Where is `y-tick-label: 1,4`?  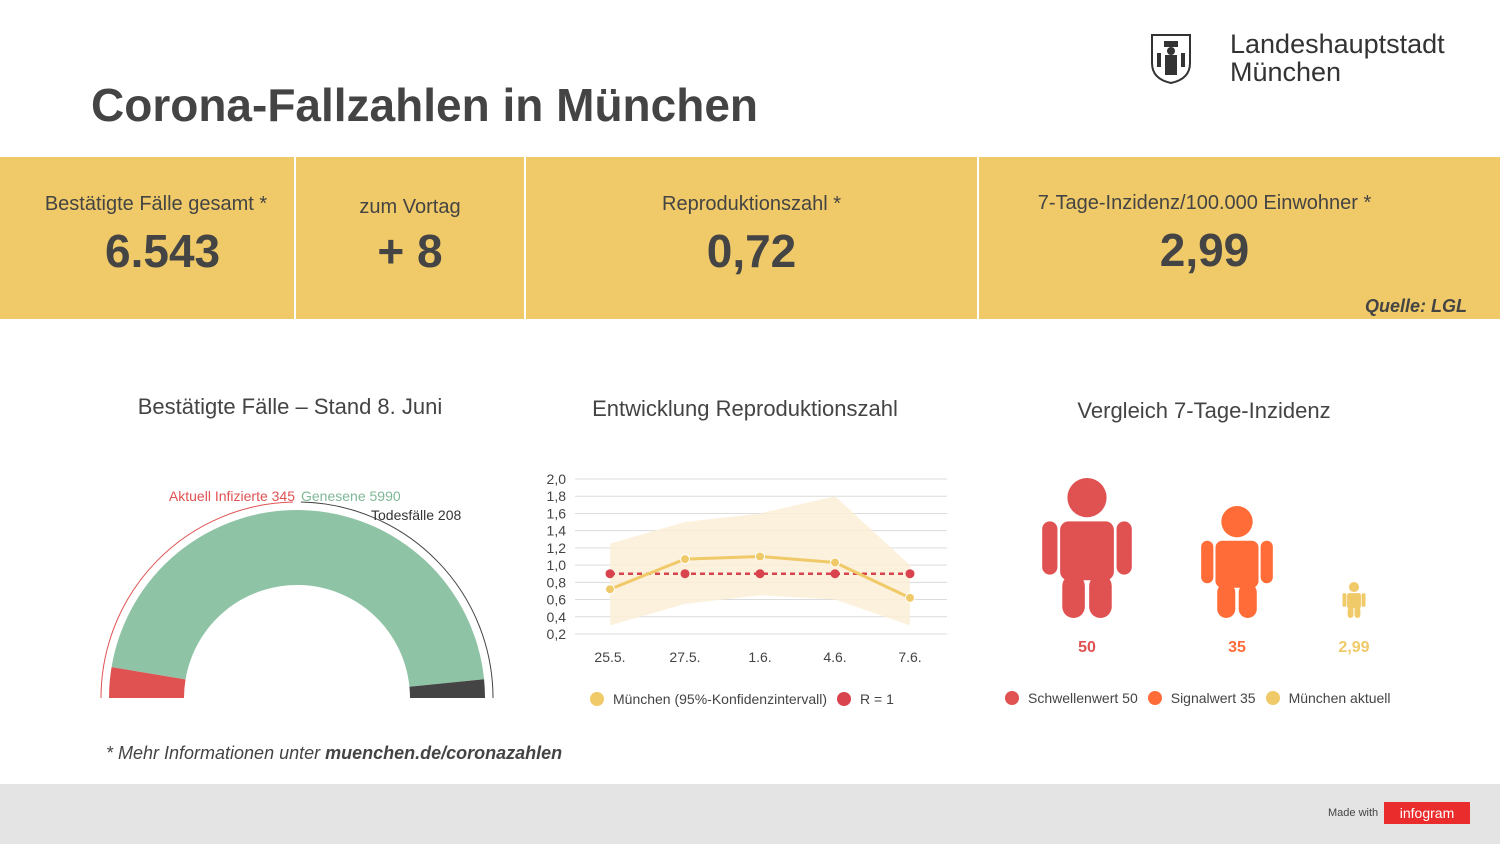 y-tick-label: 1,4 is located at coordinates (557, 531).